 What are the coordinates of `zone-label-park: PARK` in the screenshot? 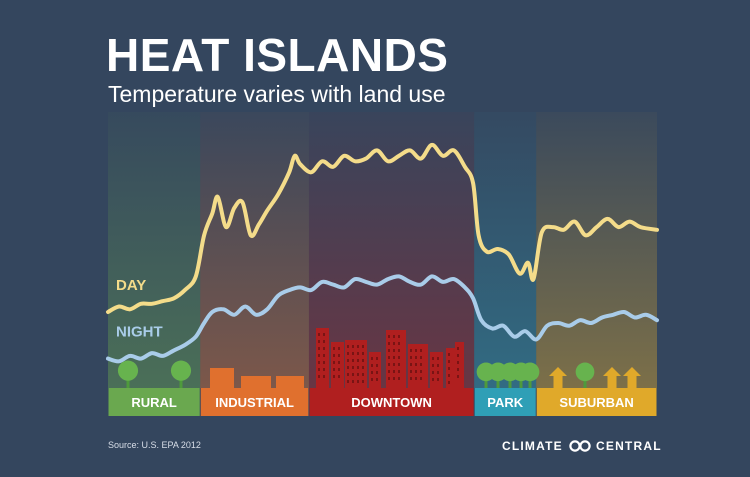 It's located at (505, 402).